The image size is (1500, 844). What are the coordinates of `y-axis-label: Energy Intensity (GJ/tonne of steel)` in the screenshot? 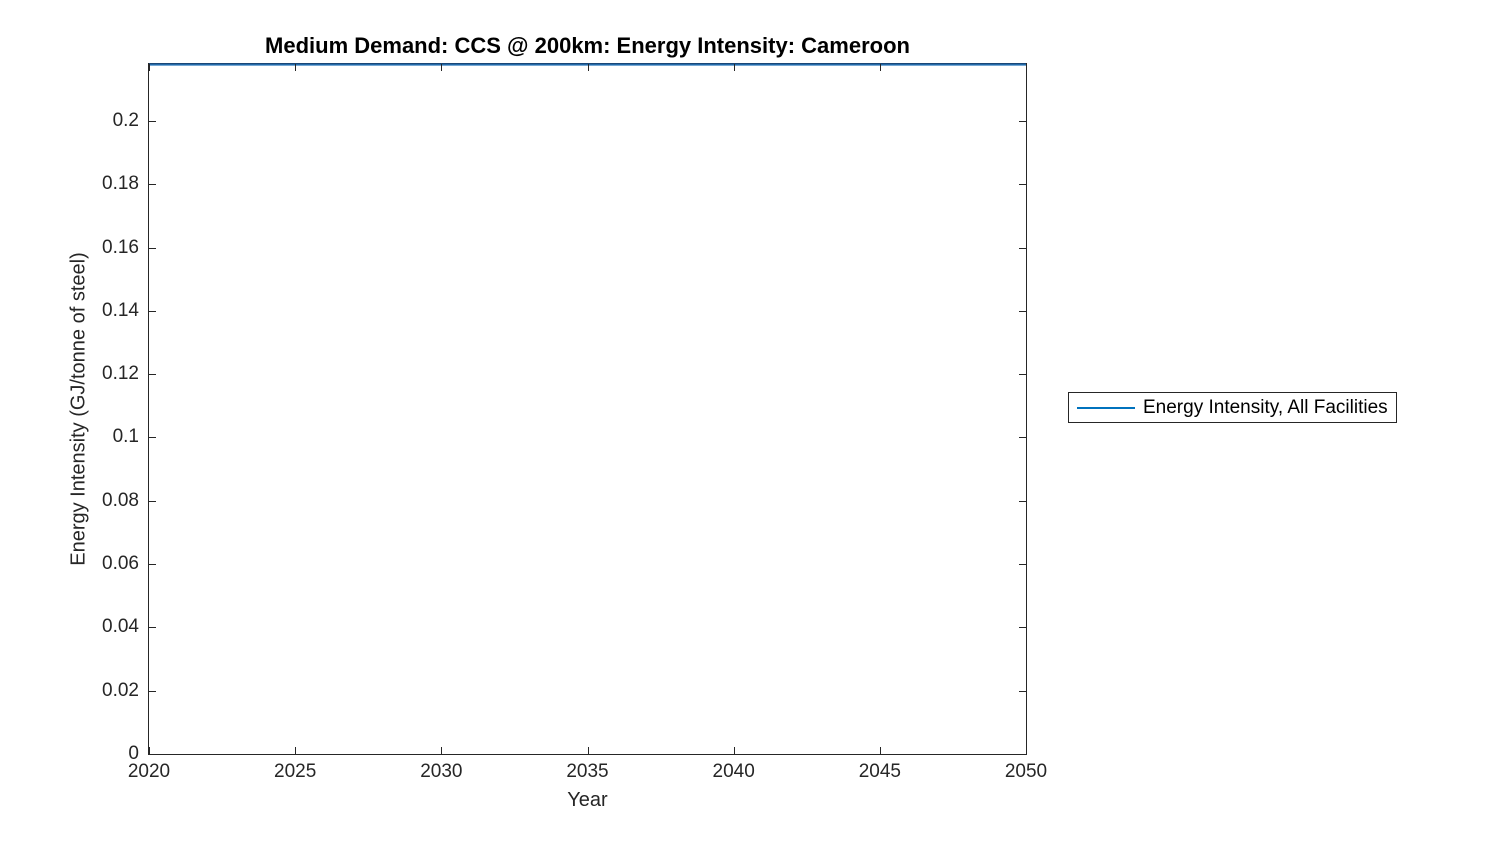 It's located at (78, 409).